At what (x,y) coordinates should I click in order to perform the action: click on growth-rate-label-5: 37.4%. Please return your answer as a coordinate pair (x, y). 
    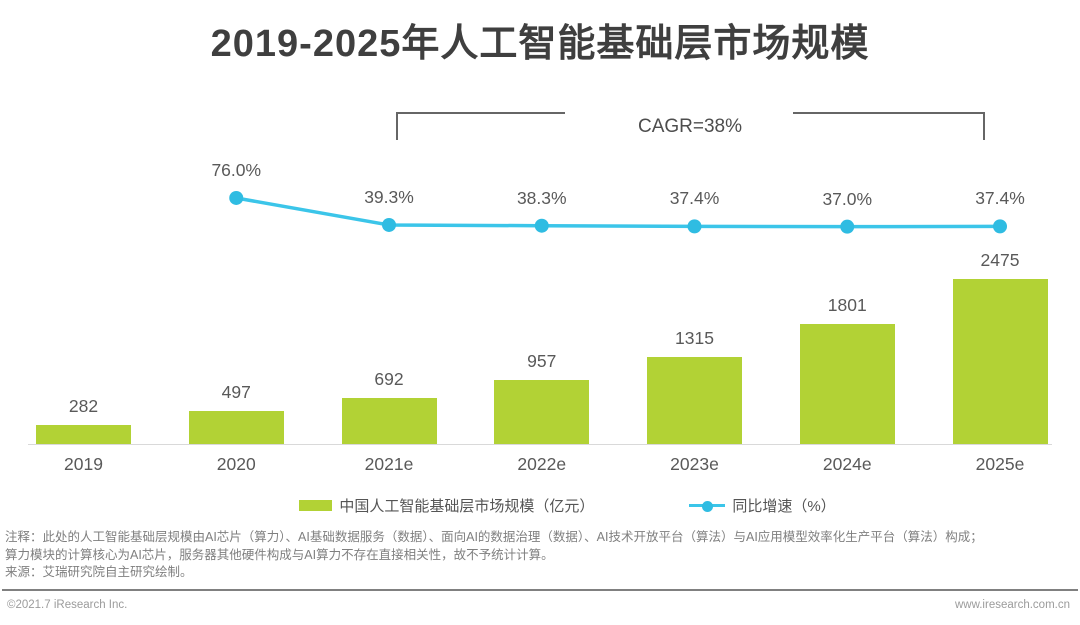
    Looking at the image, I should click on (1000, 198).